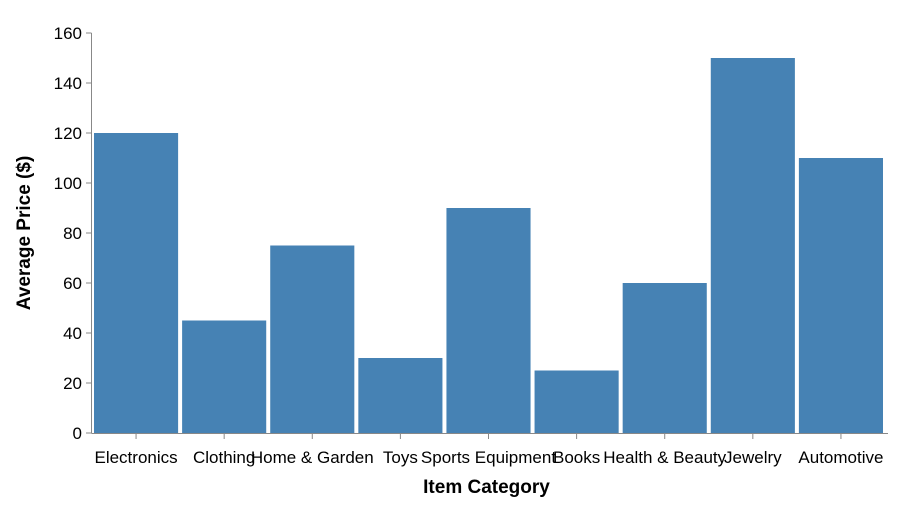  What do you see at coordinates (68, 133) in the screenshot?
I see `y-tick-label: 120` at bounding box center [68, 133].